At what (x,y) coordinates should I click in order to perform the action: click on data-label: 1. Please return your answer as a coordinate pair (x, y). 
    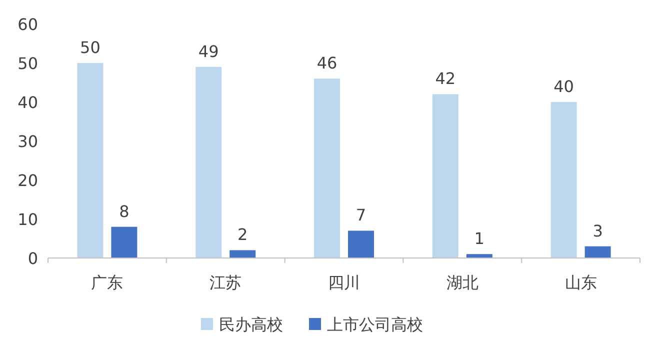
    Looking at the image, I should click on (479, 238).